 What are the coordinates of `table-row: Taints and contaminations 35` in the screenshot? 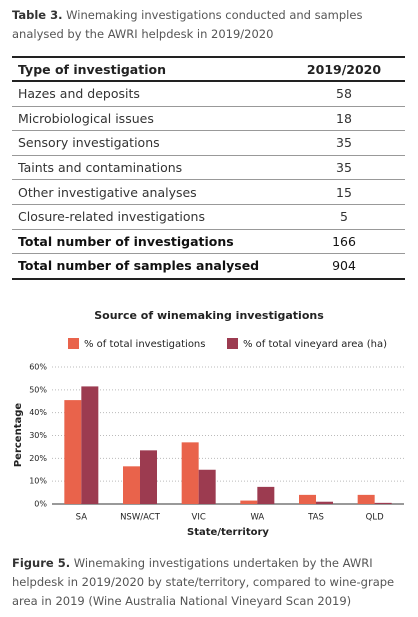 It's located at (208, 168).